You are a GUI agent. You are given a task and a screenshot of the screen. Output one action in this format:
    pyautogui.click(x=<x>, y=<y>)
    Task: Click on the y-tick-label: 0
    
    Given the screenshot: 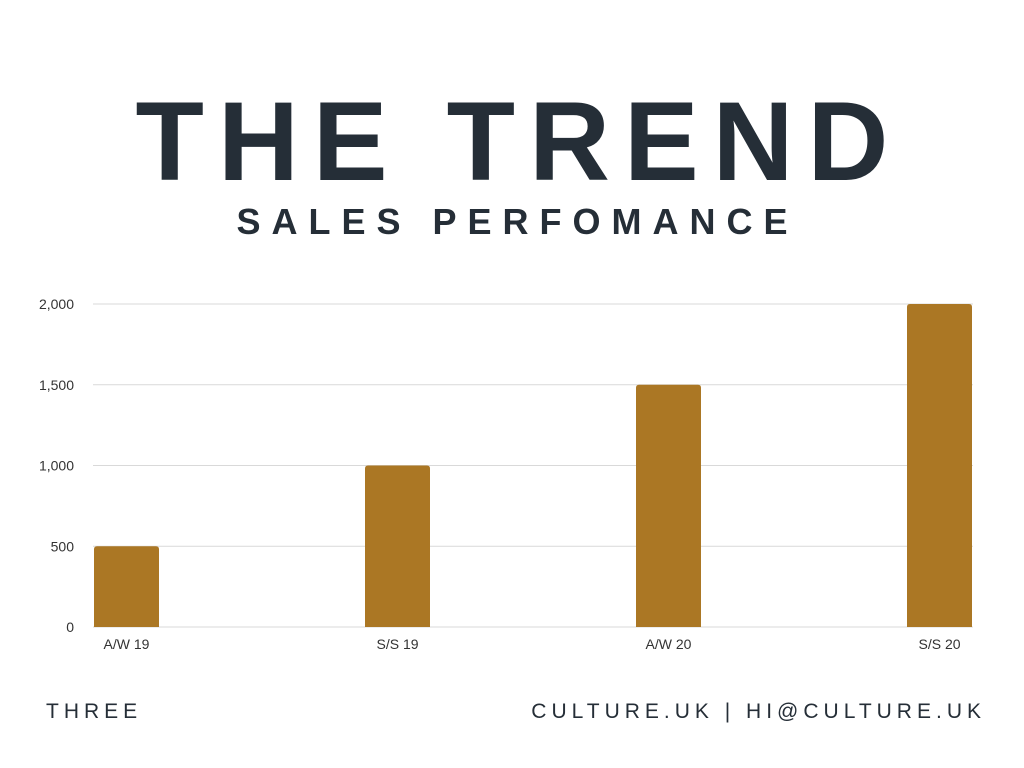 What is the action you would take?
    pyautogui.click(x=70, y=627)
    